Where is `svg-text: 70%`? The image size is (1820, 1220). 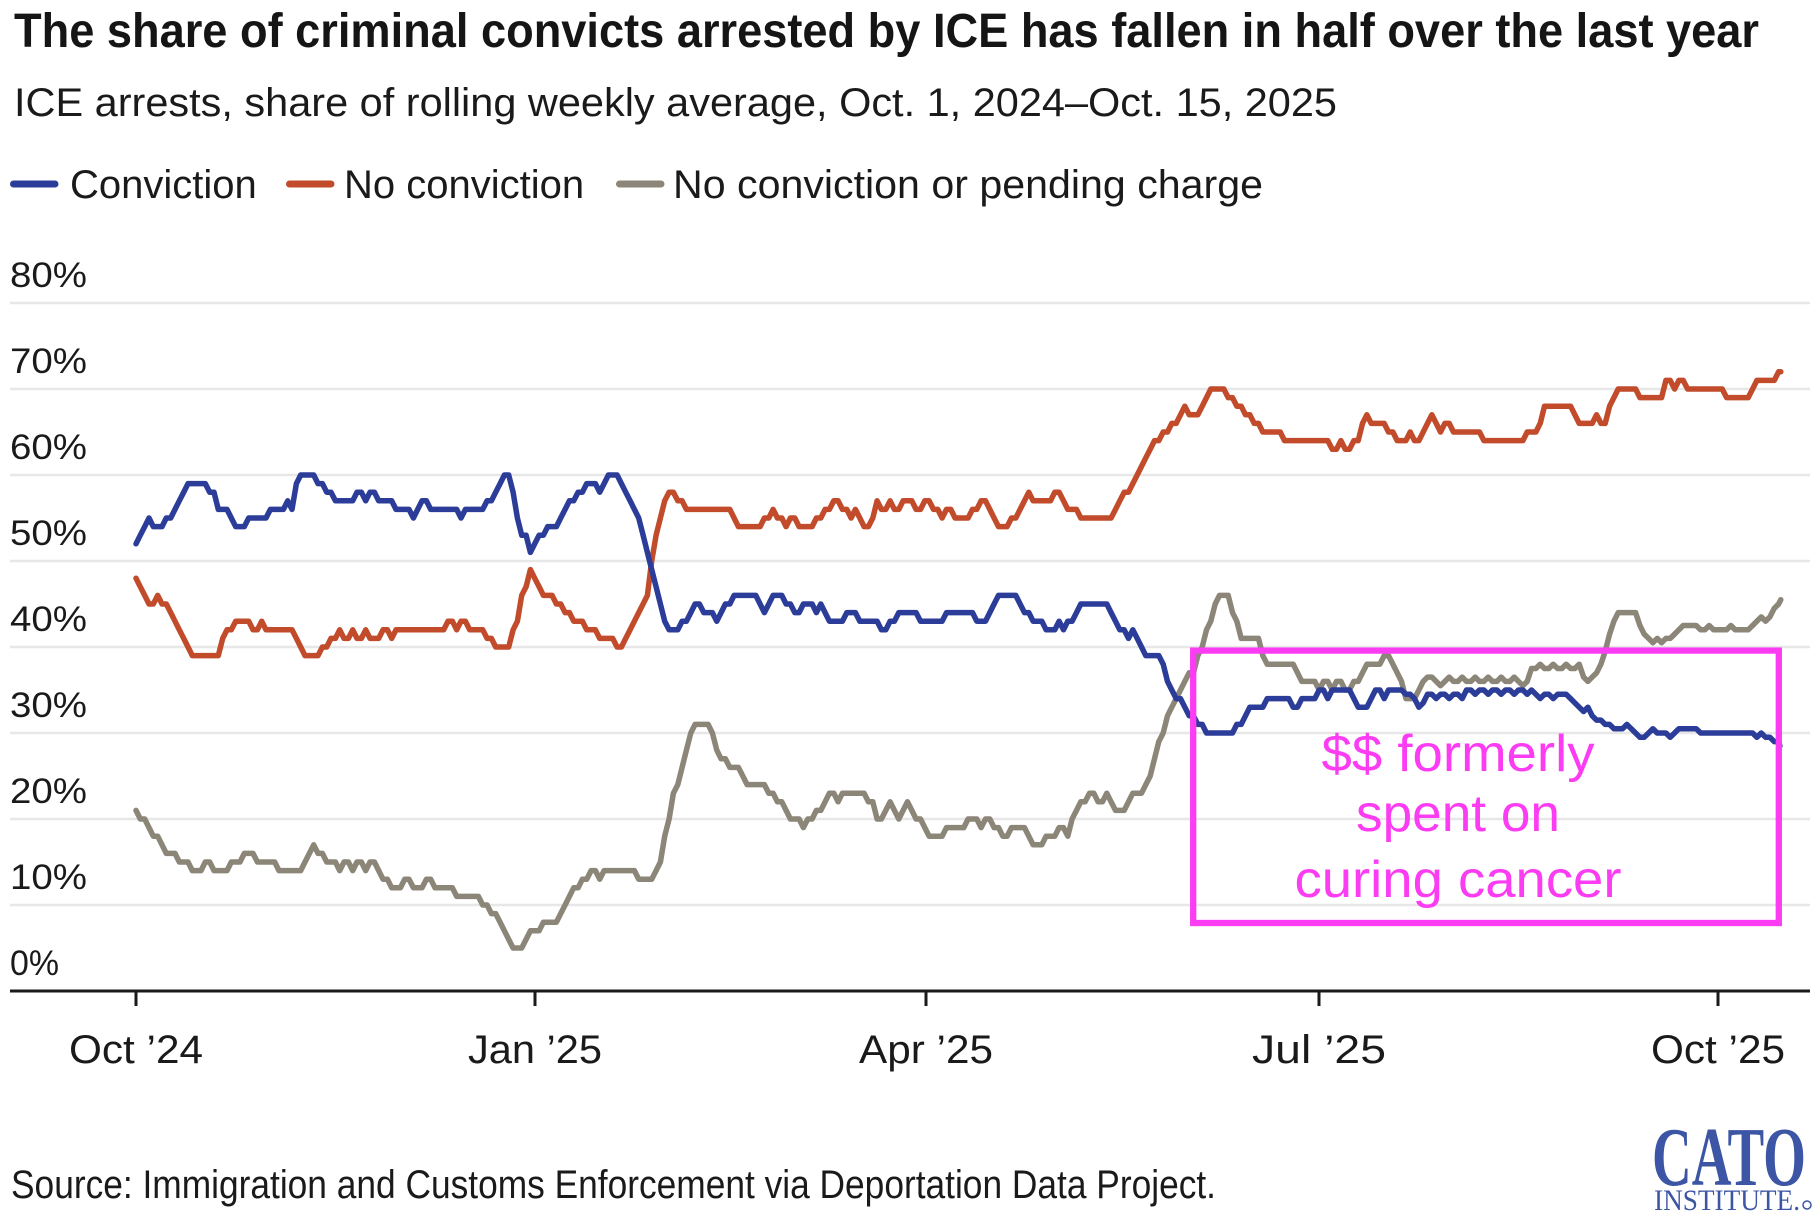 svg-text: 70% is located at coordinates (48, 361).